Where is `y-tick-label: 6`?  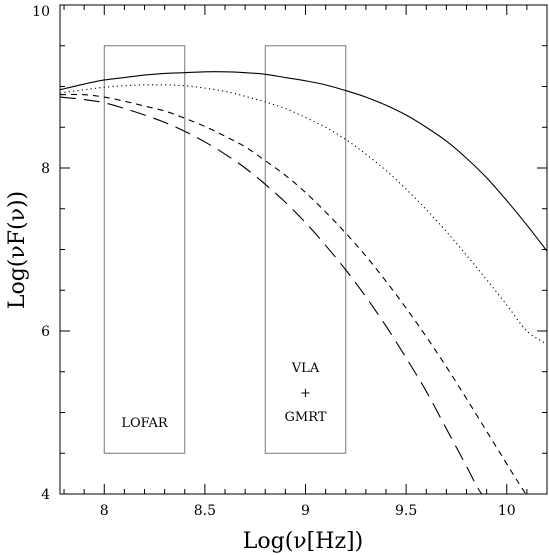 y-tick-label: 6 is located at coordinates (45, 332).